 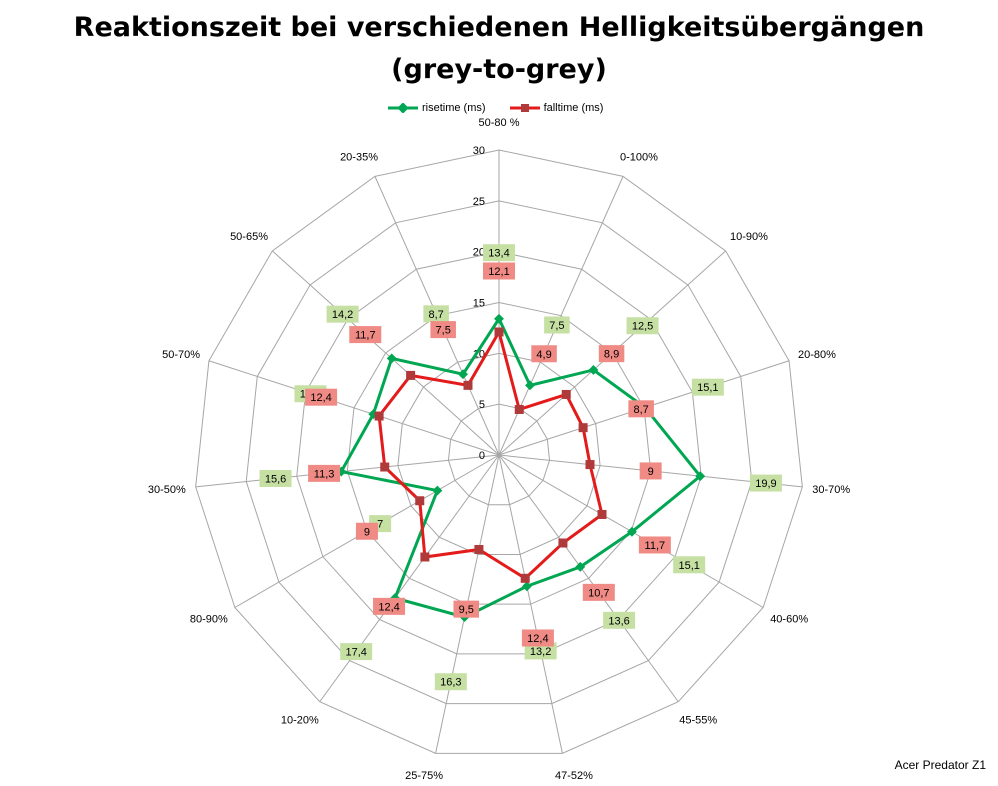 What do you see at coordinates (403, 108) in the screenshot?
I see `legend-risetime-marker` at bounding box center [403, 108].